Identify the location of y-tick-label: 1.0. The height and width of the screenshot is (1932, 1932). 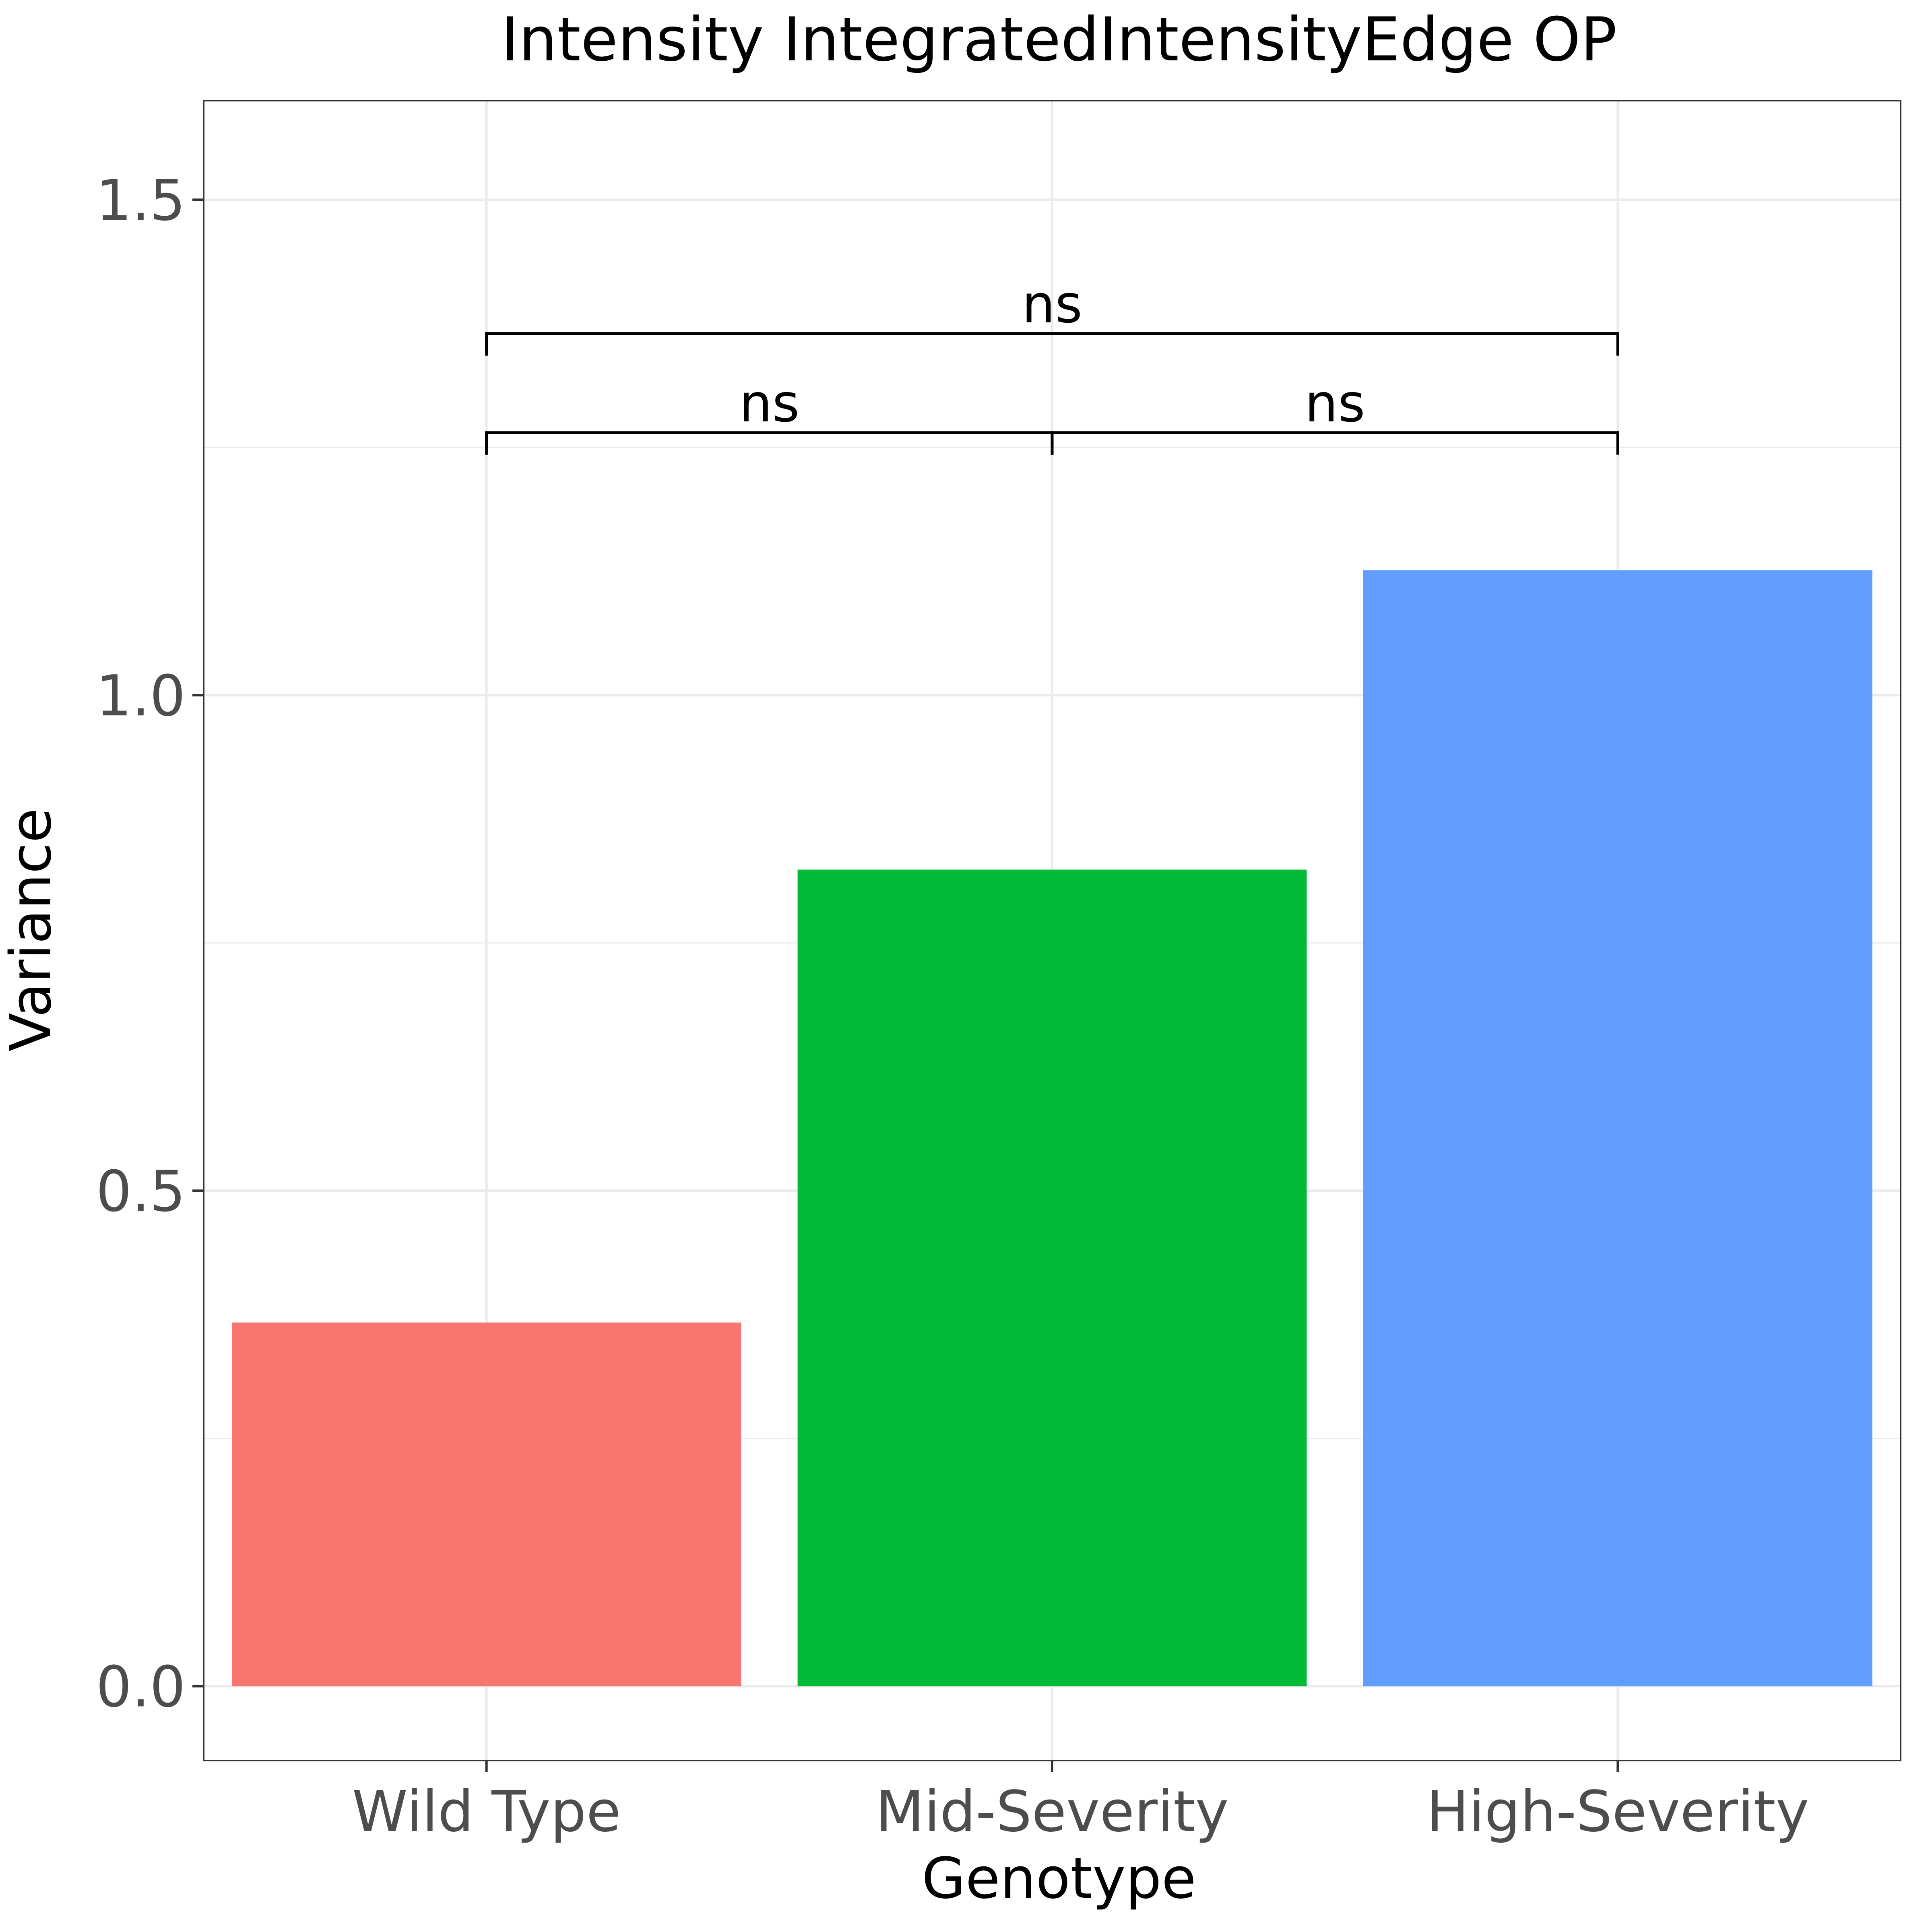
(141, 696).